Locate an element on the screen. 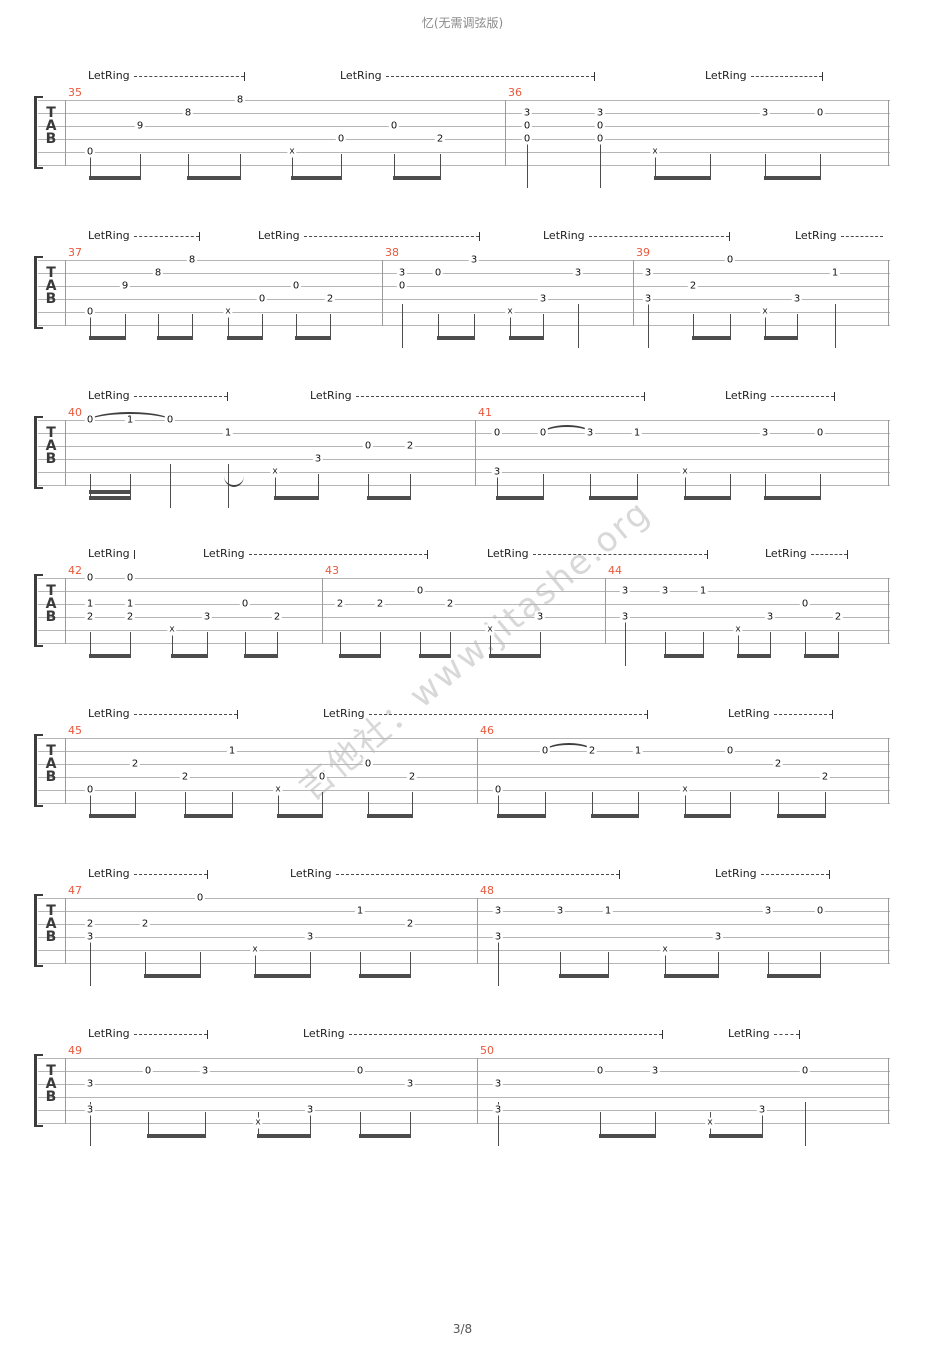 This screenshot has height=1358, width=925. measure-number: 41 is located at coordinates (485, 412).